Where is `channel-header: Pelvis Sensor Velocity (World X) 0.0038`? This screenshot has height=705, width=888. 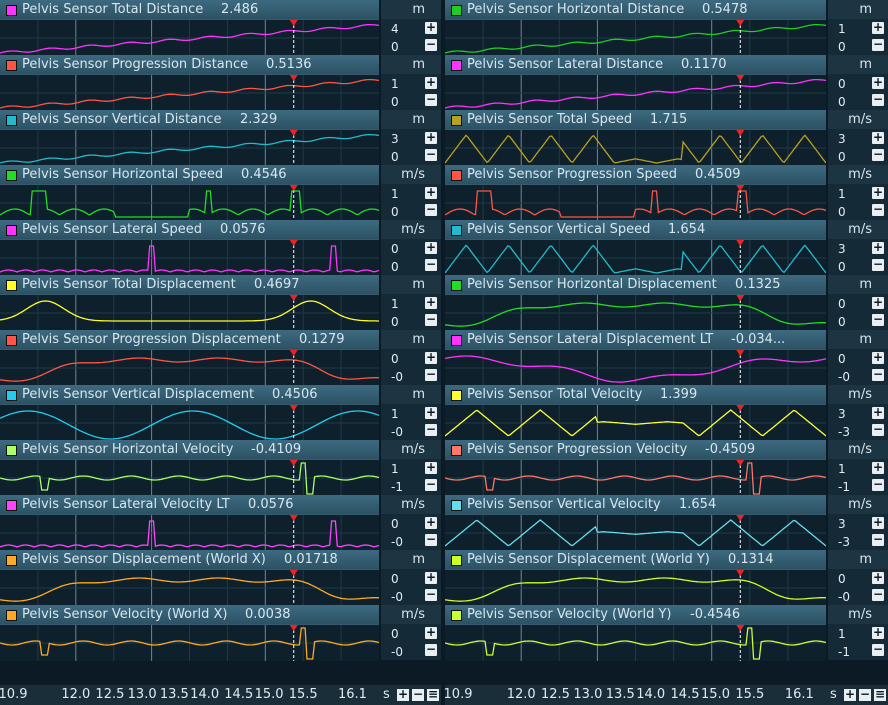
channel-header: Pelvis Sensor Velocity (World X) 0.0038 is located at coordinates (189, 614).